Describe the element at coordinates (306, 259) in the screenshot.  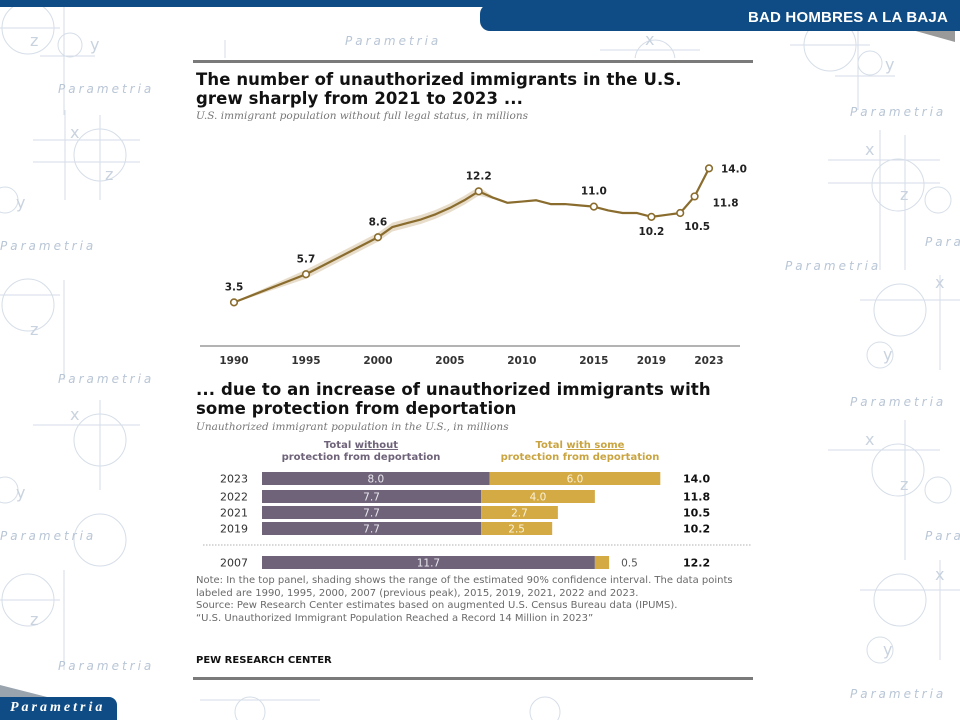
I see `data-label: 5.7` at that location.